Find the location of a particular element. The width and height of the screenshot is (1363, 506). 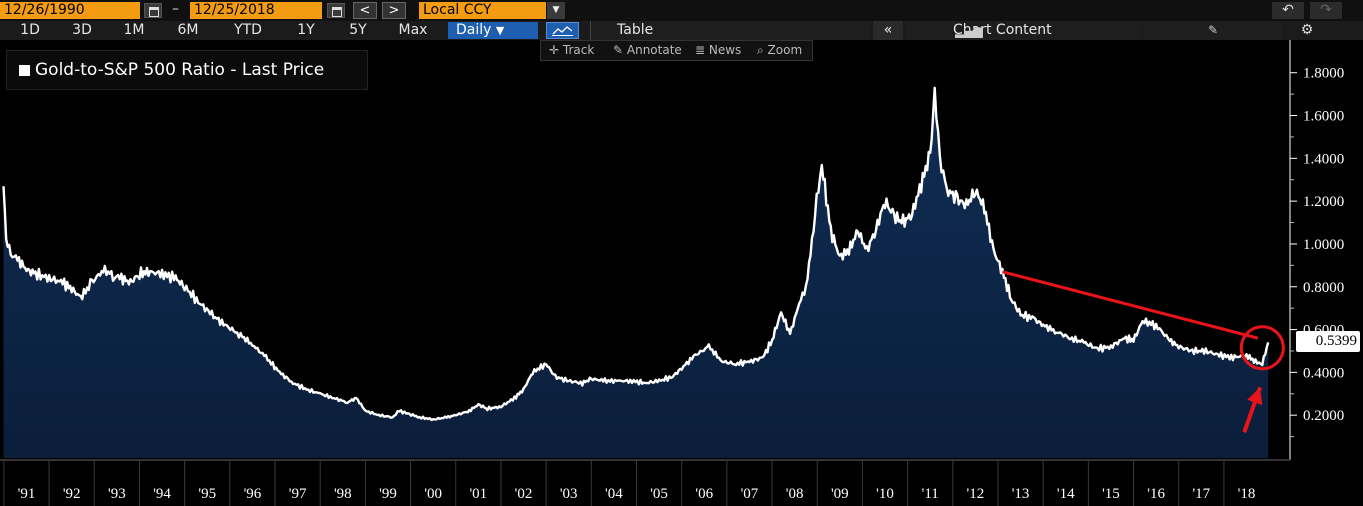

x-tick-label: '06 is located at coordinates (704, 494).